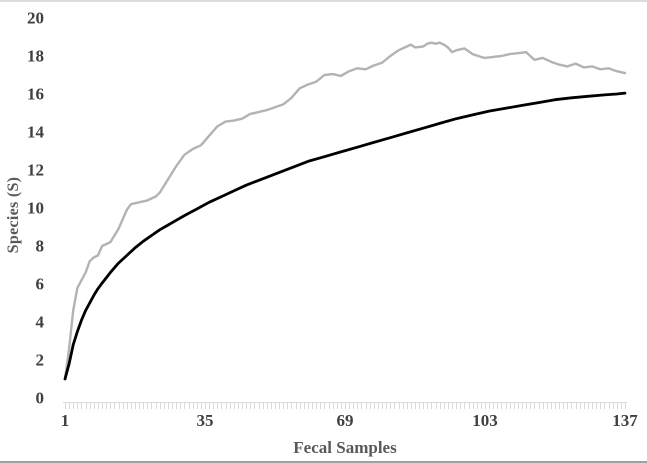  I want to click on y-tick-label: 4, so click(40, 322).